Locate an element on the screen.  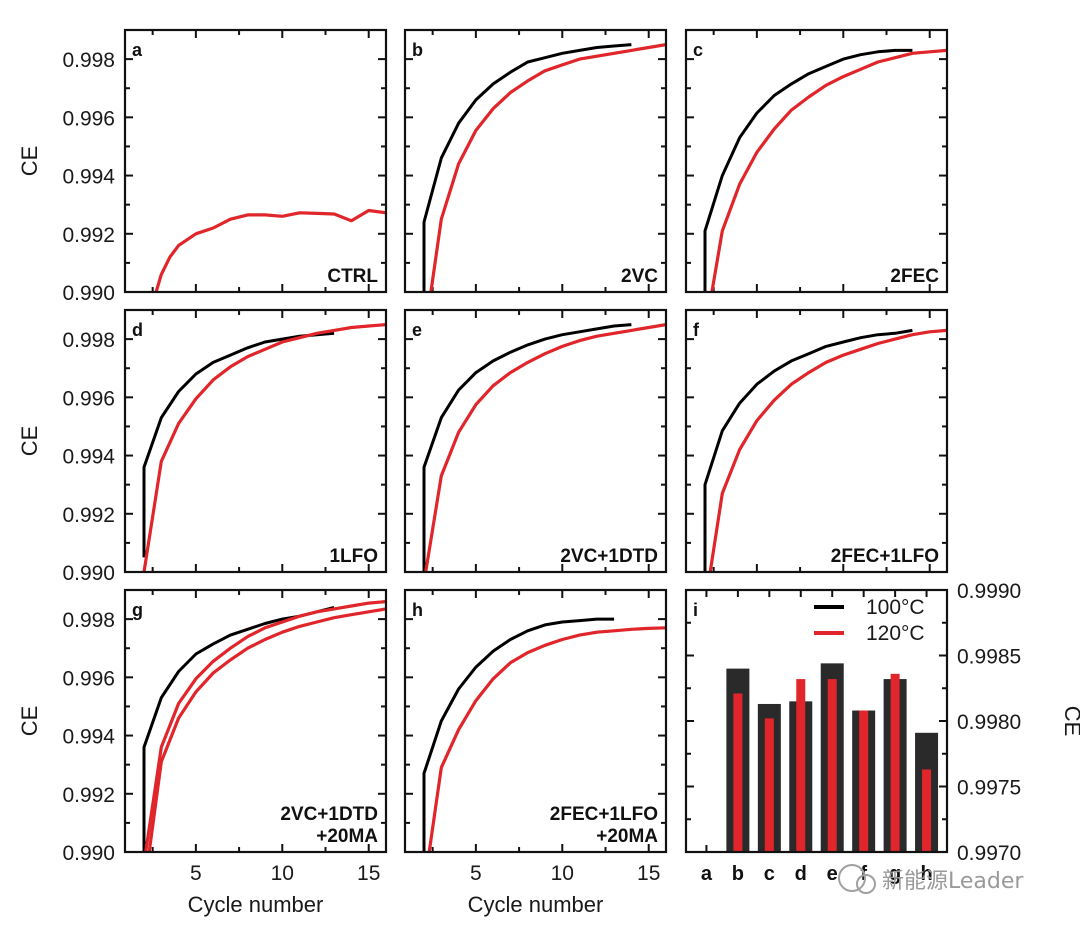
y-tick-label: 0.9975 is located at coordinates (989, 788).